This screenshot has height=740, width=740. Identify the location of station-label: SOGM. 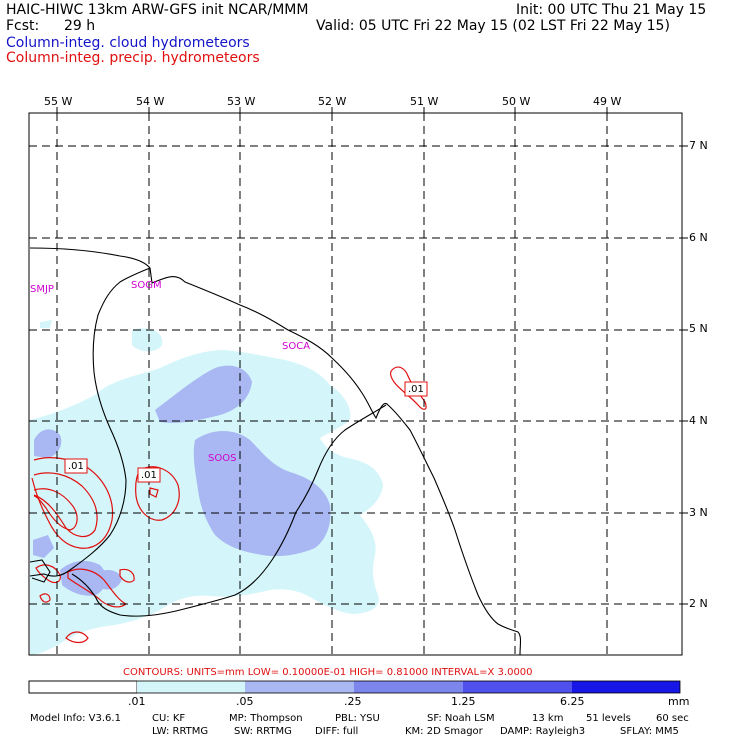
(146, 285).